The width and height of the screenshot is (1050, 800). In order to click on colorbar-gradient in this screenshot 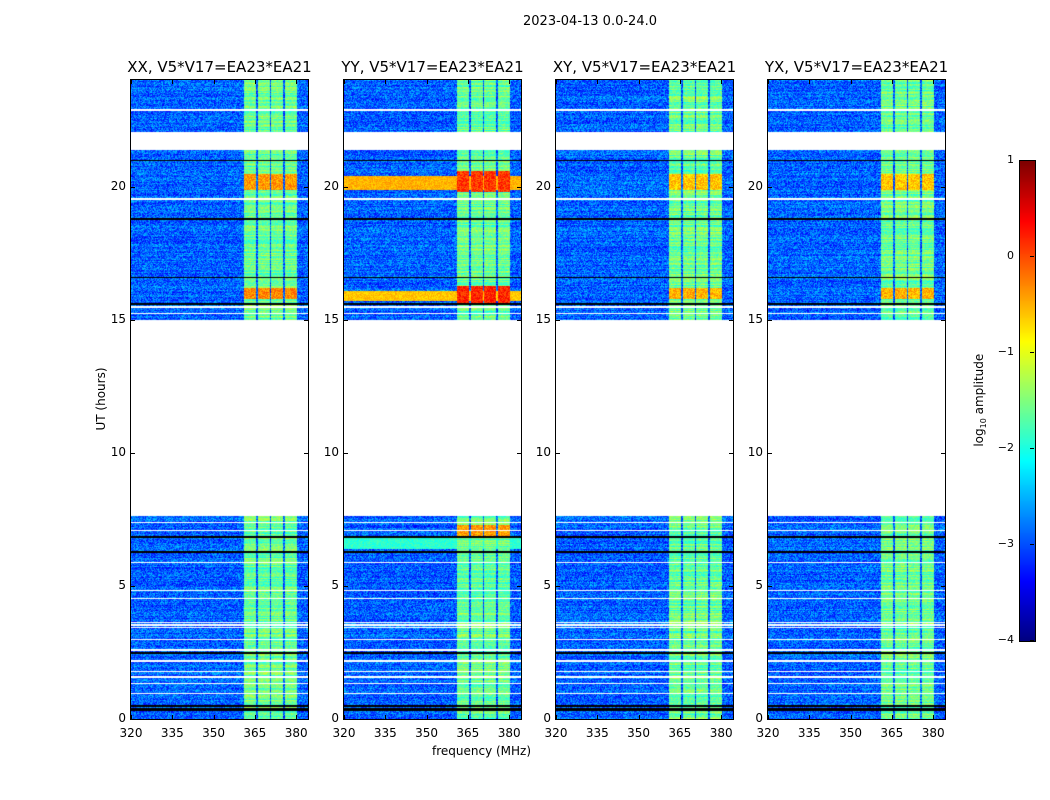, I will do `click(1027, 401)`.